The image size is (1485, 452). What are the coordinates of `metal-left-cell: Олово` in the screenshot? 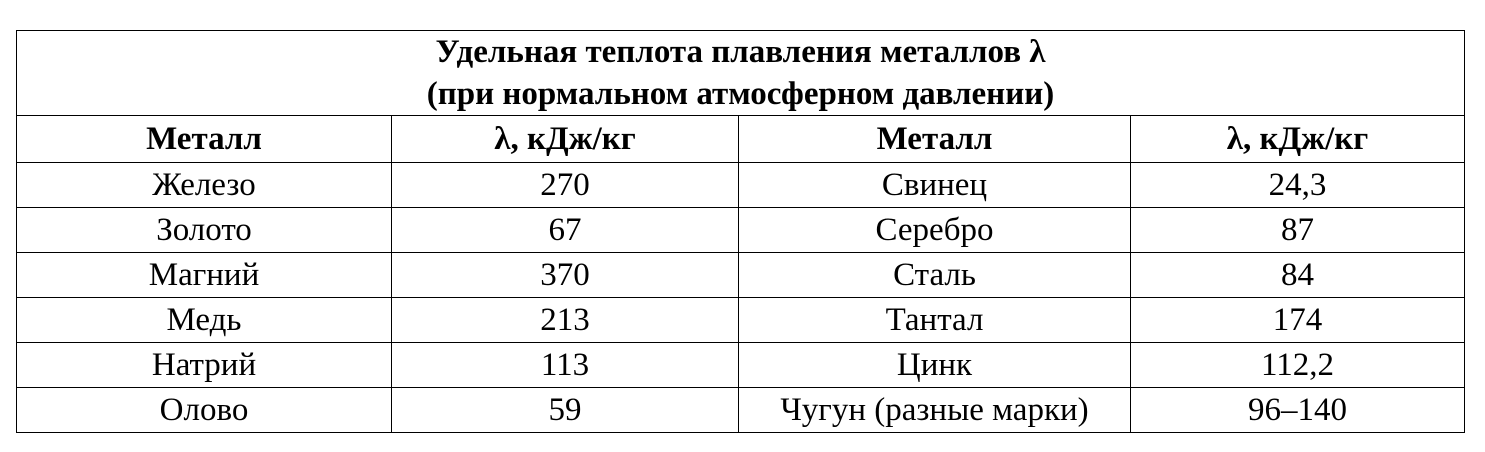 It's located at (204, 410).